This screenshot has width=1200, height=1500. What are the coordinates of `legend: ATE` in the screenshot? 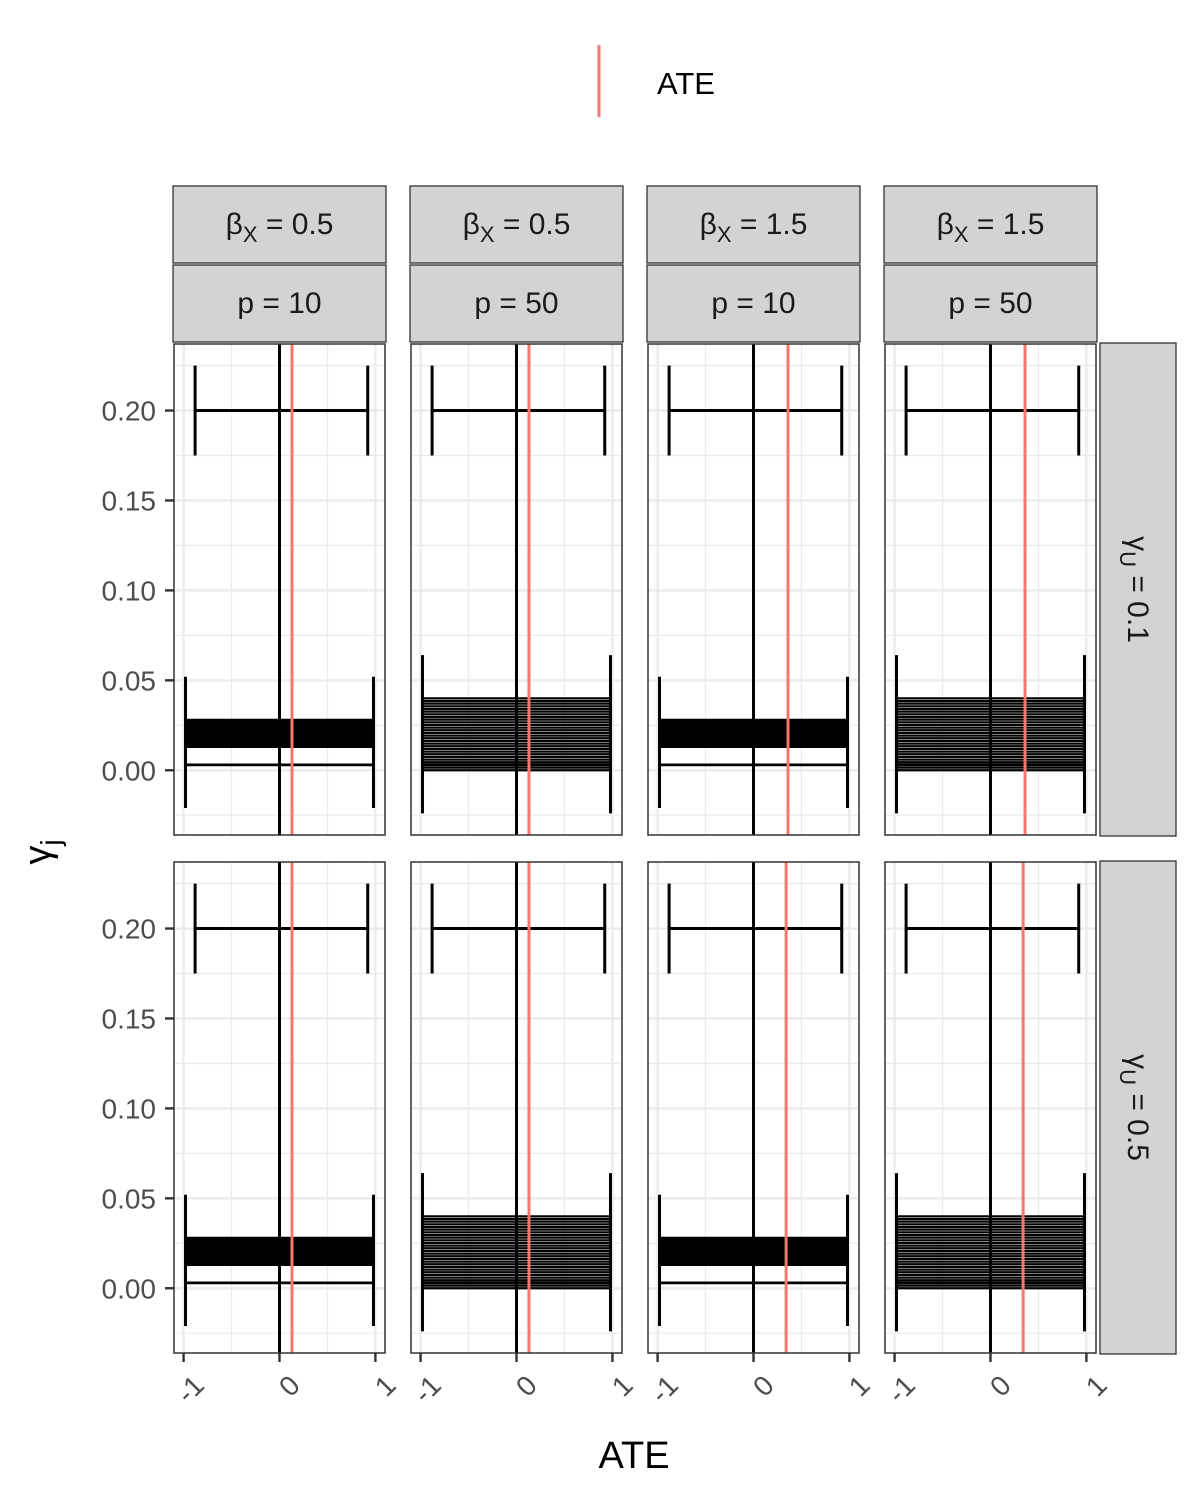 It's located at (656, 81).